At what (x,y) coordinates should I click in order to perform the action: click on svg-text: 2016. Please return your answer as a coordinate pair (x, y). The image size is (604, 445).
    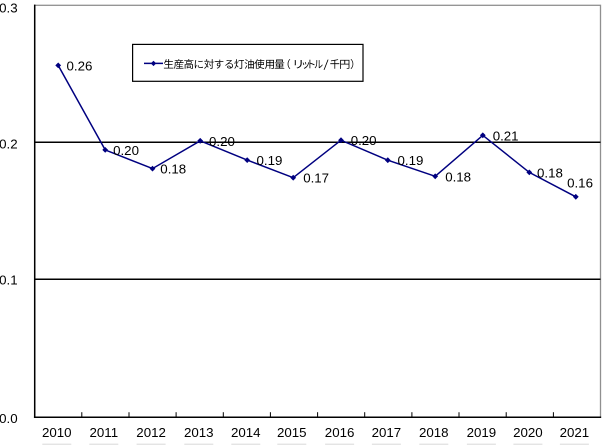
    Looking at the image, I should click on (340, 432).